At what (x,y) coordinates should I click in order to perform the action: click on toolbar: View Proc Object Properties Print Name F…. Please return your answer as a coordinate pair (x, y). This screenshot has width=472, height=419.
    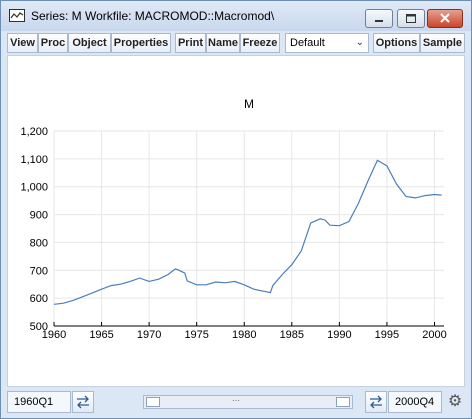
    Looking at the image, I should click on (236, 43).